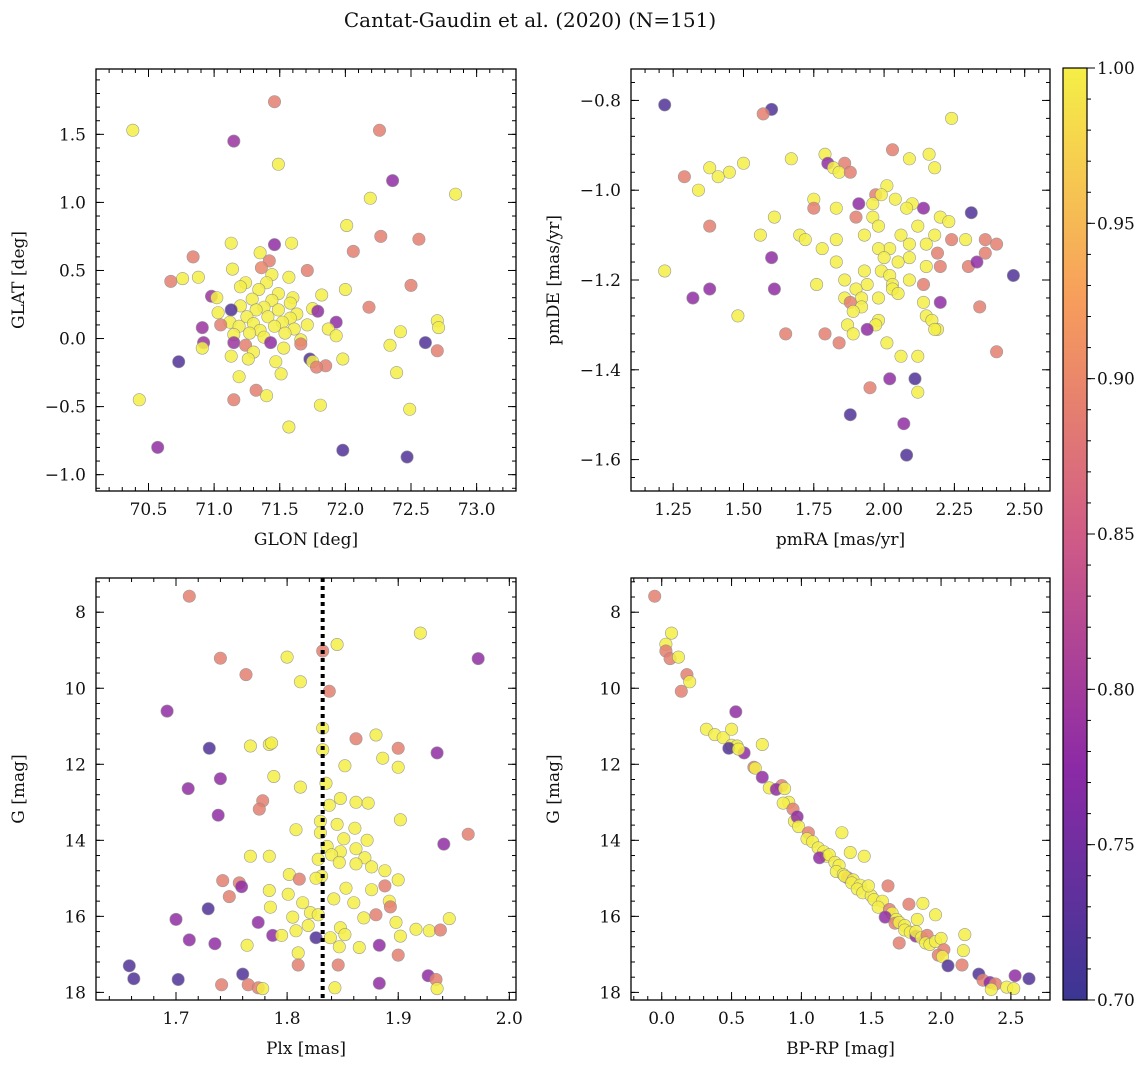 The image size is (1148, 1068). I want to click on x-tick-label: 1.8, so click(287, 1019).